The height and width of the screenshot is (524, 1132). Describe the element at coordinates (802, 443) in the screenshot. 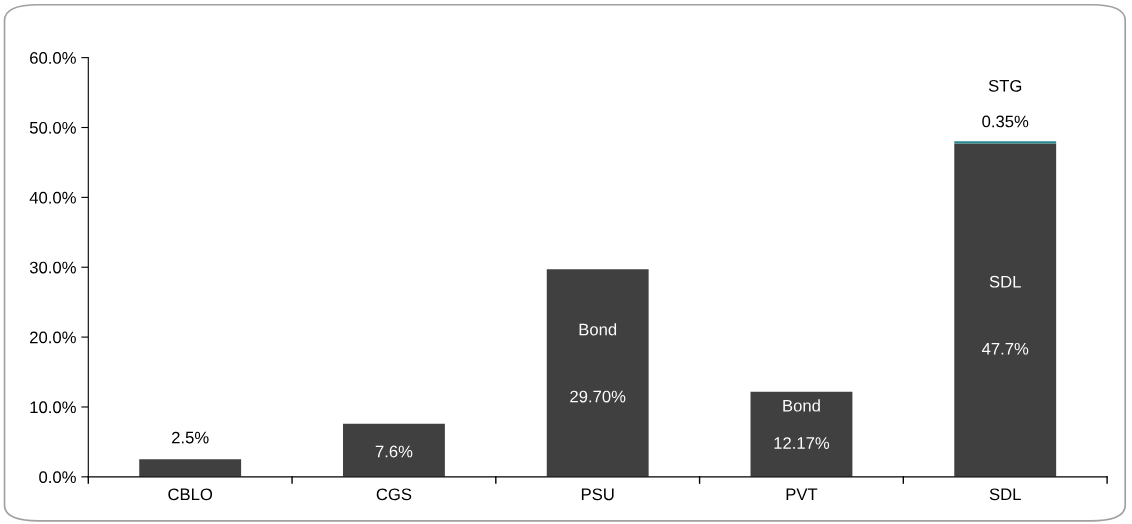

I see `data-label: 12.17%` at that location.